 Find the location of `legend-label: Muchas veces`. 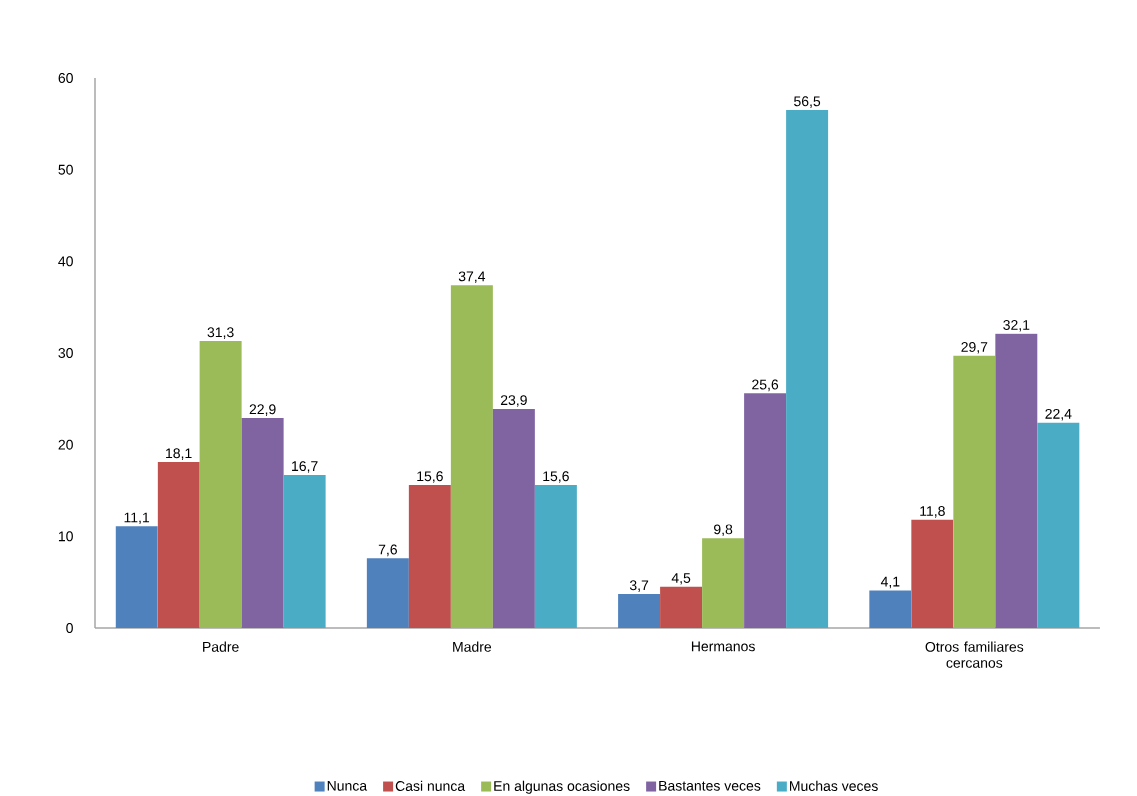

legend-label: Muchas veces is located at coordinates (833, 785).